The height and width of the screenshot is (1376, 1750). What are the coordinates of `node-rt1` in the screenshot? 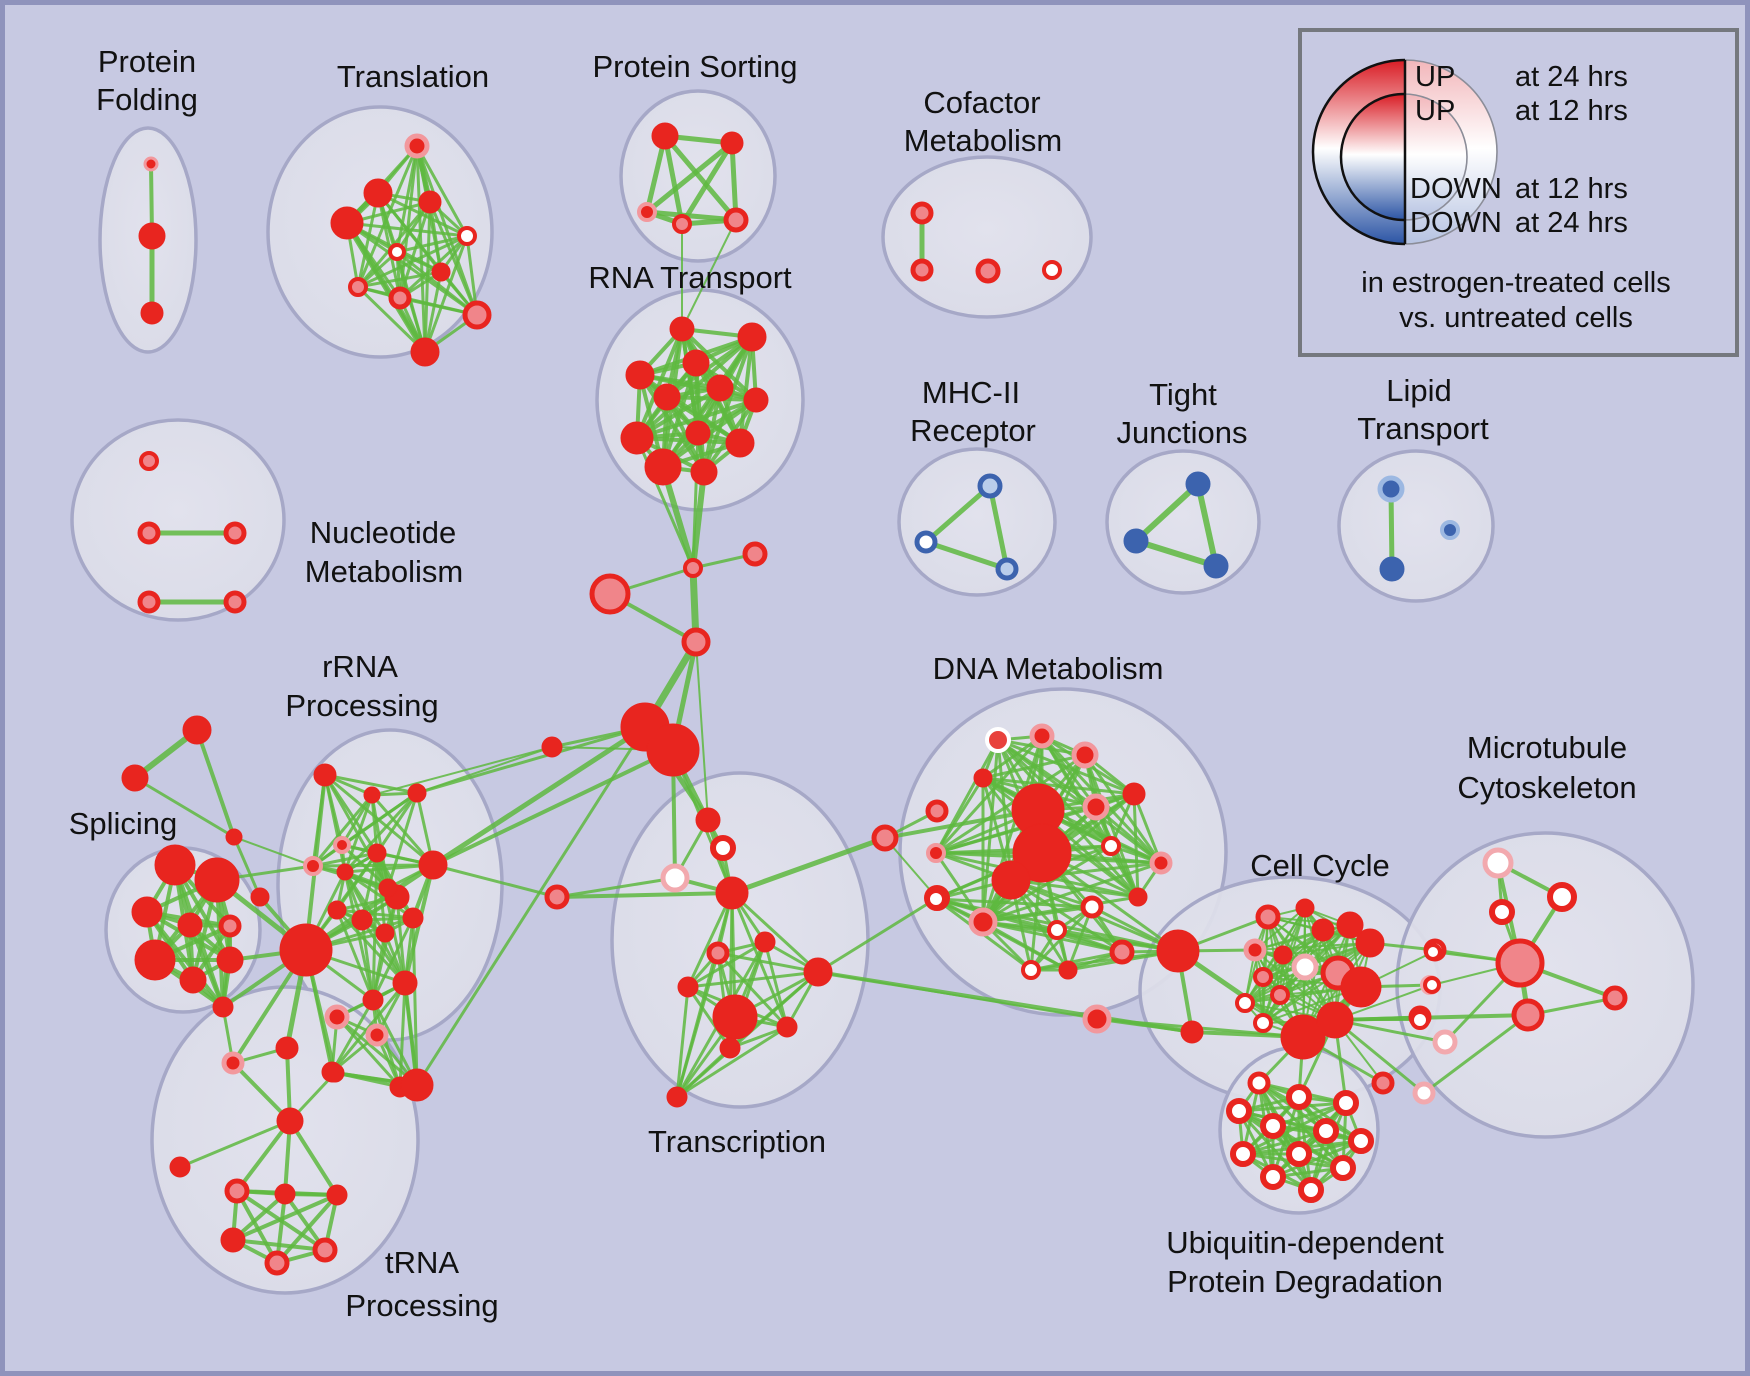 It's located at (682, 329).